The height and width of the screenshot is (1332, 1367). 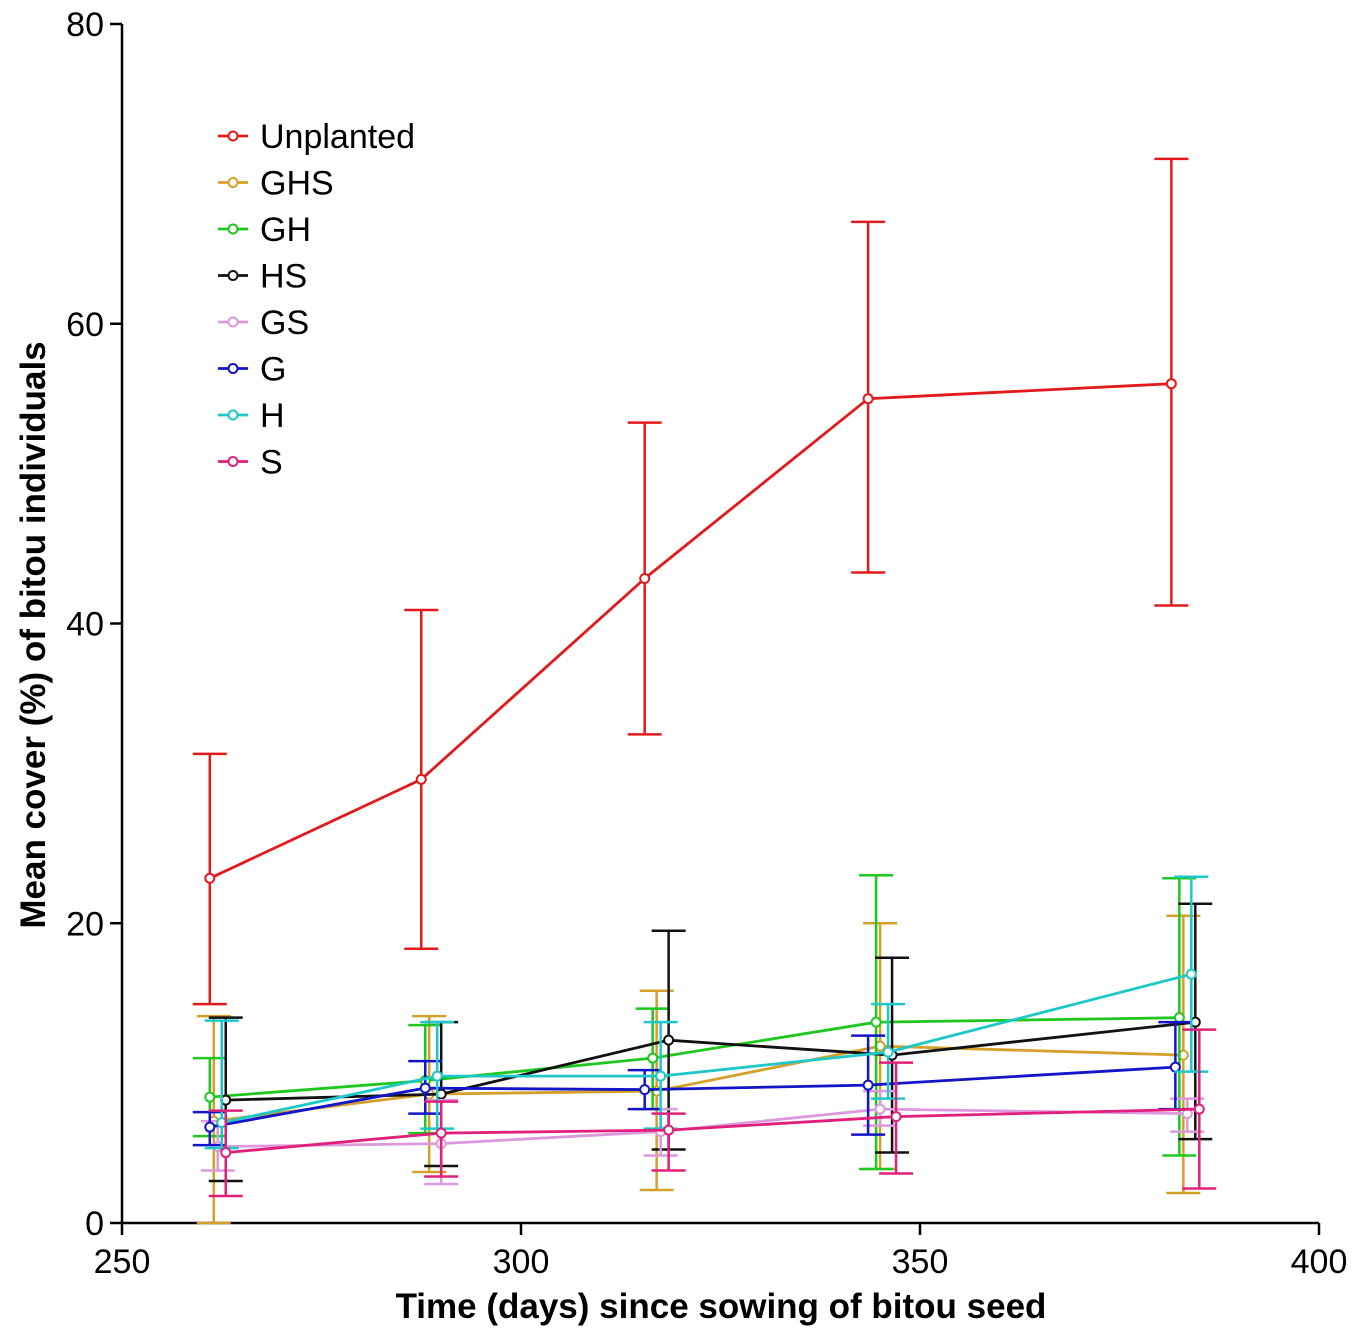 I want to click on legend-item-gs: GS, so click(x=263, y=323).